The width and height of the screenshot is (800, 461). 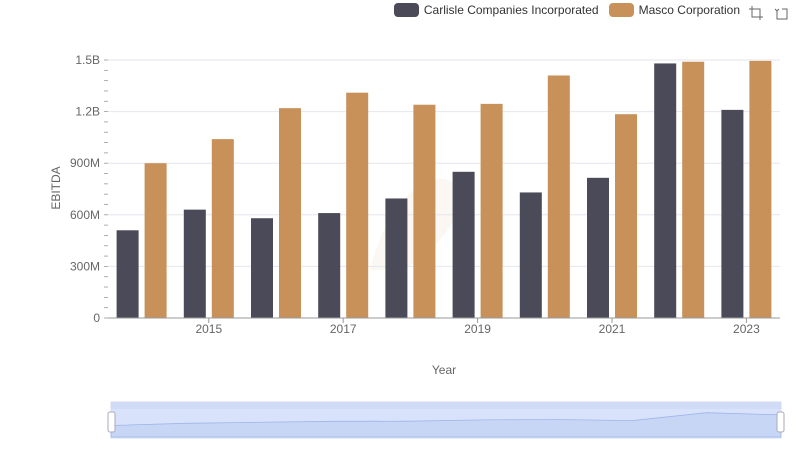 What do you see at coordinates (782, 13) in the screenshot?
I see `restore-icon` at bounding box center [782, 13].